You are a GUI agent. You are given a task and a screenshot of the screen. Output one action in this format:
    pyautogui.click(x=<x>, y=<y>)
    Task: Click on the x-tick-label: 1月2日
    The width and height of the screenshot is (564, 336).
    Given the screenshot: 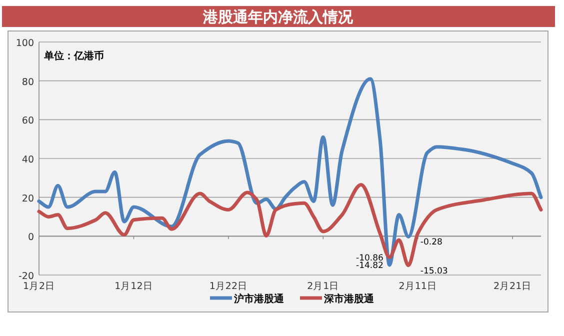 What is the action you would take?
    pyautogui.click(x=39, y=286)
    